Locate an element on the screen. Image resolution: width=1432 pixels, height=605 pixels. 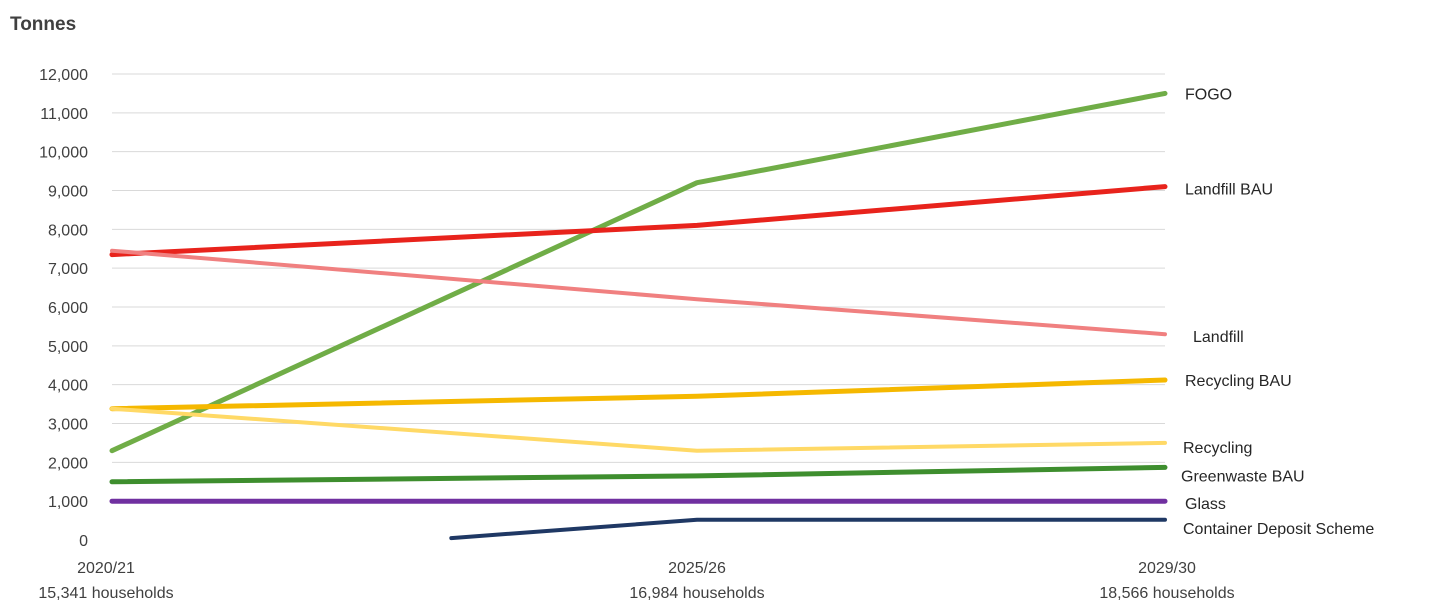
y-tick-label: 0 is located at coordinates (83, 541).